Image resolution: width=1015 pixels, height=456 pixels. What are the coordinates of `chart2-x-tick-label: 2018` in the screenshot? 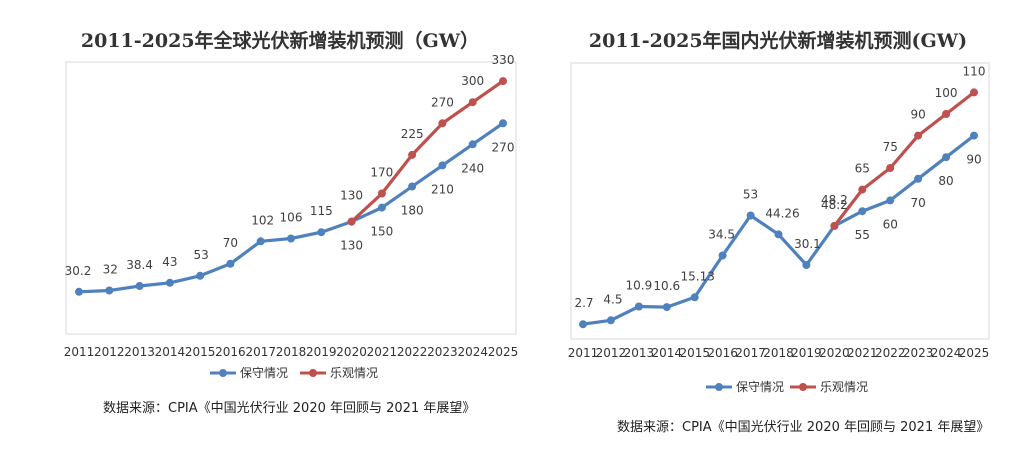 It's located at (778, 353).